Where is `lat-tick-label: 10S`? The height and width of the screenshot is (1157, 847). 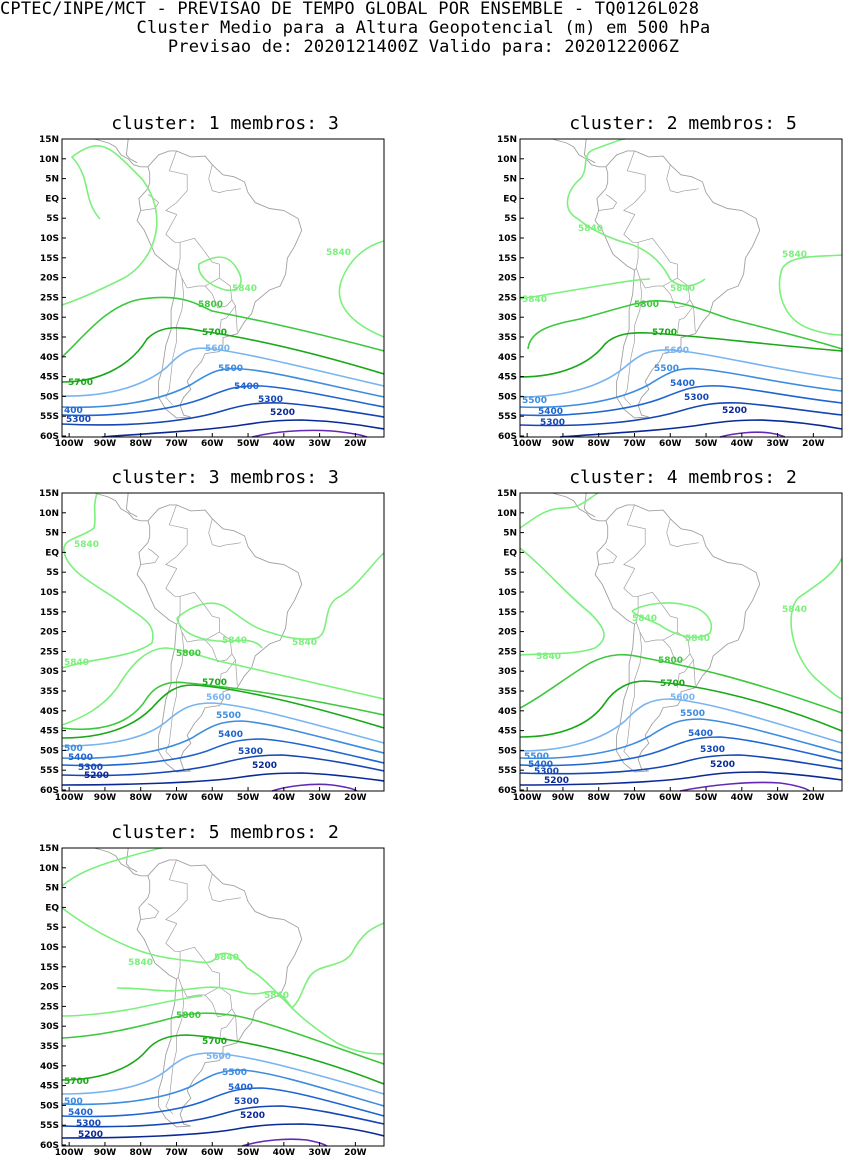
lat-tick-label: 10S is located at coordinates (507, 239).